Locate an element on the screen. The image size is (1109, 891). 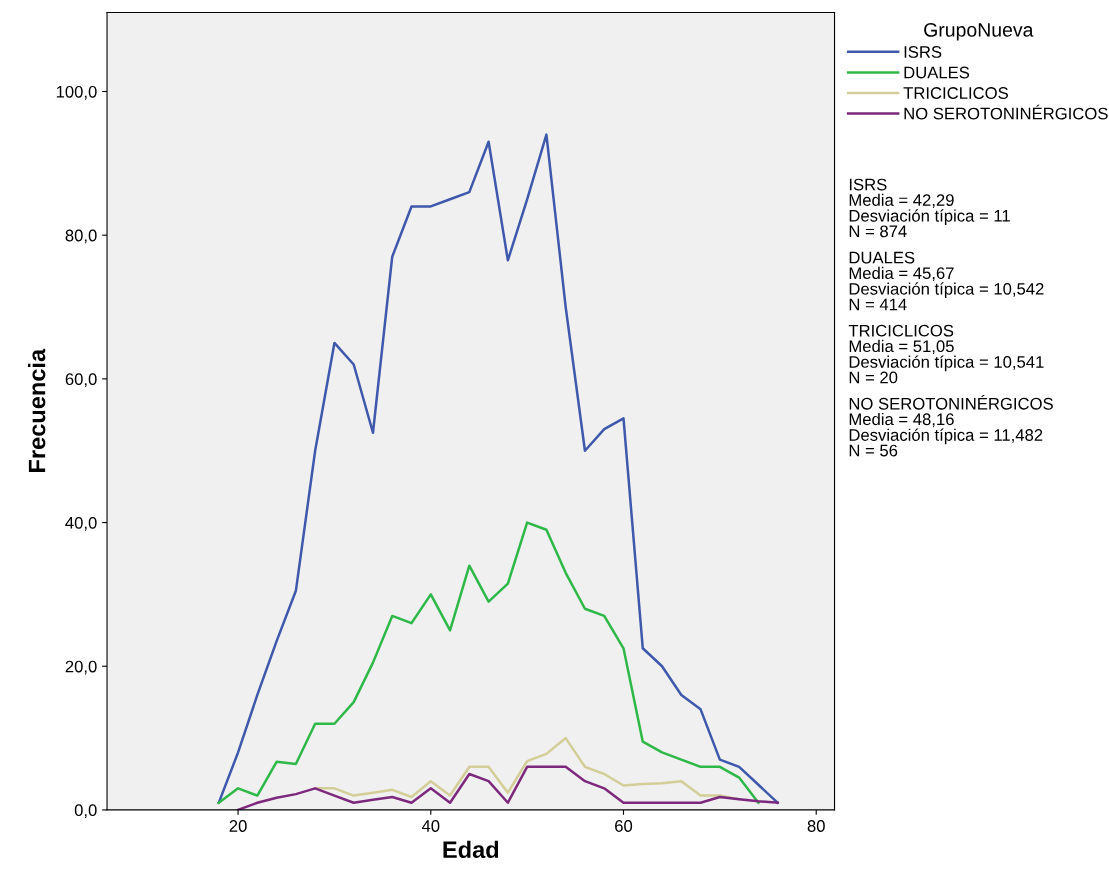
x-axis-title: Edad is located at coordinates (471, 849).